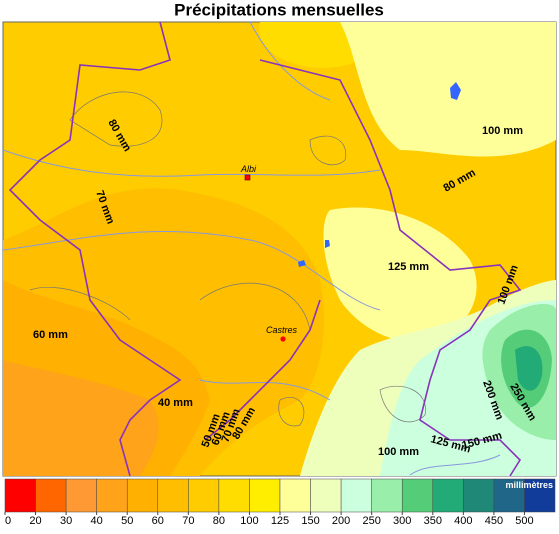 The height and width of the screenshot is (534, 559). I want to click on contour-label: 125 mm, so click(408, 267).